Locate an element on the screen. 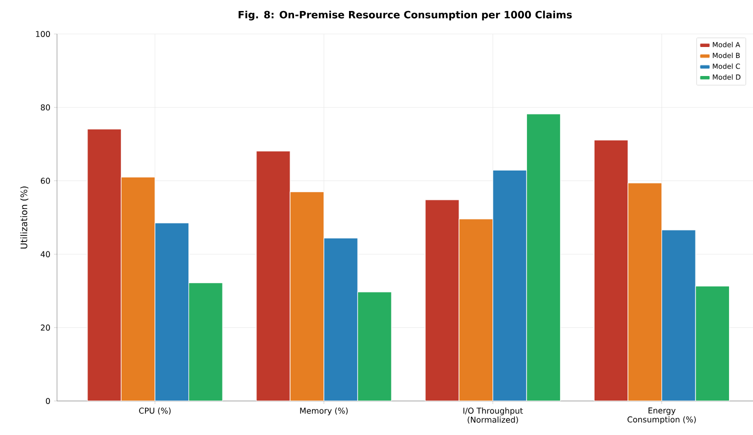 This screenshot has height=435, width=753. y-axis-title: Utilization (%) is located at coordinates (24, 217).